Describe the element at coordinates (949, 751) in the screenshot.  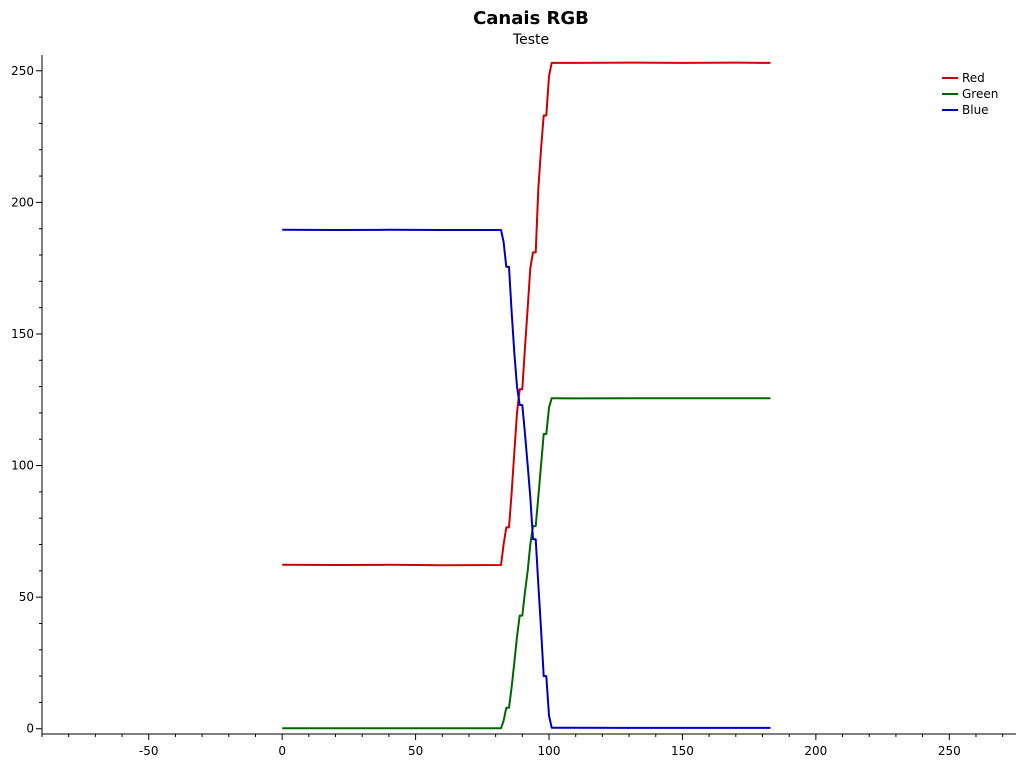
I see `x-tick-label: 250` at that location.